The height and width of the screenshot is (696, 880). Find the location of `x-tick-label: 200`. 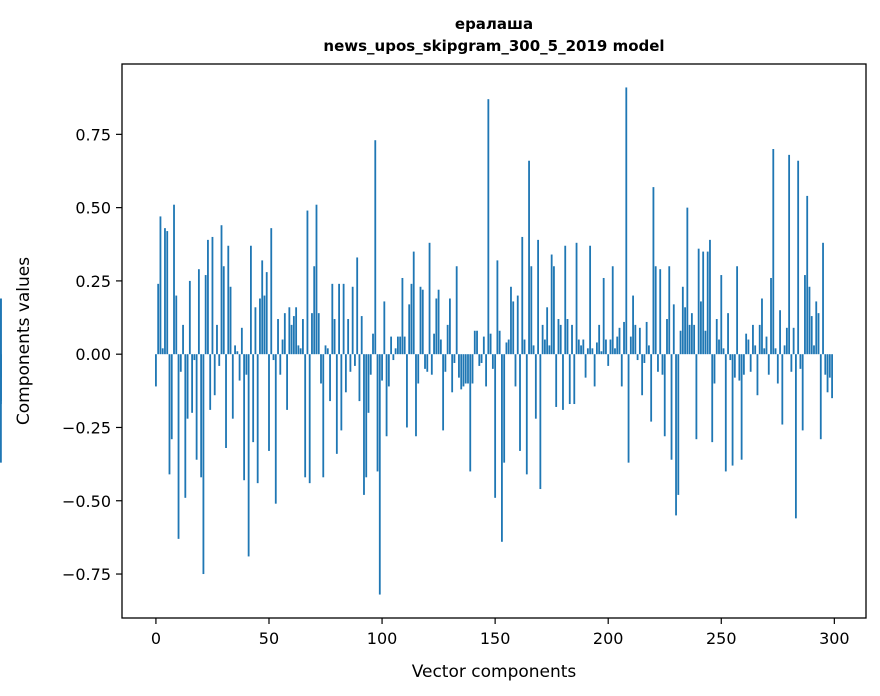

x-tick-label: 200 is located at coordinates (608, 638).